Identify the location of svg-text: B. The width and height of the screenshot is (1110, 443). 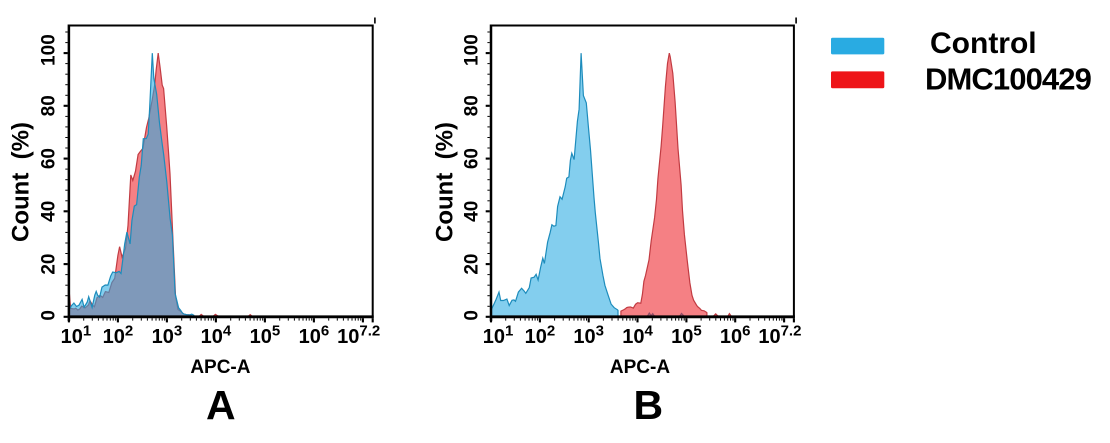
(648, 405).